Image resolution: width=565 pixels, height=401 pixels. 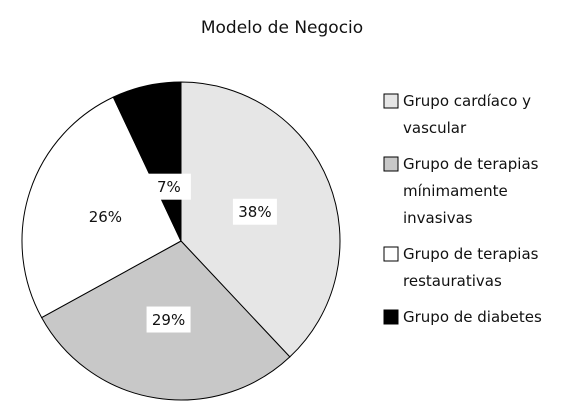 What do you see at coordinates (435, 128) in the screenshot?
I see `legend-label-line: vascular` at bounding box center [435, 128].